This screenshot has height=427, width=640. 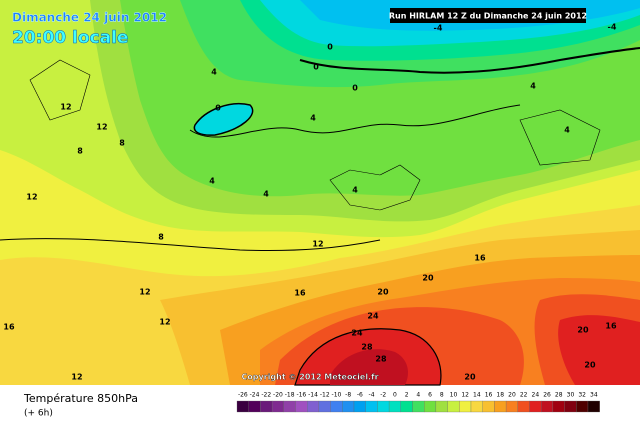 I want to click on time: 20:00 locale, so click(x=70, y=38).